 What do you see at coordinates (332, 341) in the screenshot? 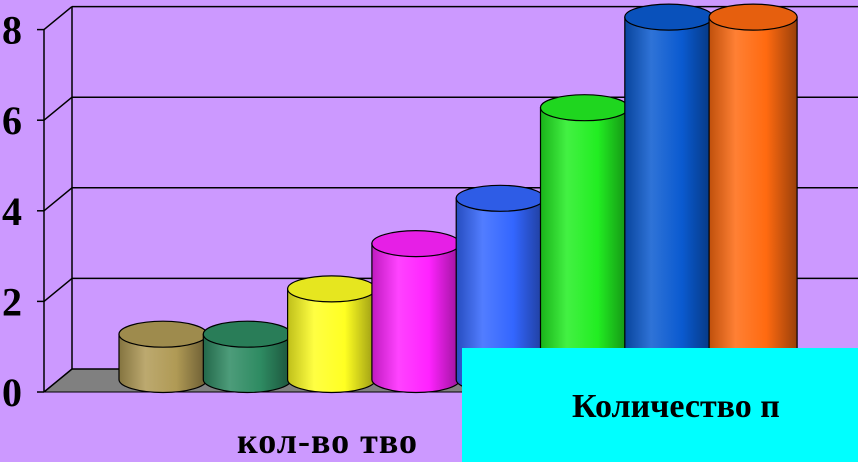
I see `bar-3-body` at bounding box center [332, 341].